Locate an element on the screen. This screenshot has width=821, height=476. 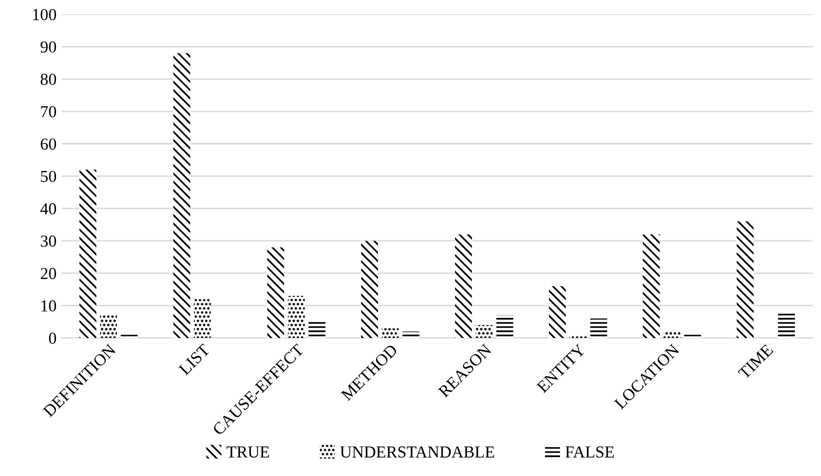
legend-label: TRUE is located at coordinates (248, 452).